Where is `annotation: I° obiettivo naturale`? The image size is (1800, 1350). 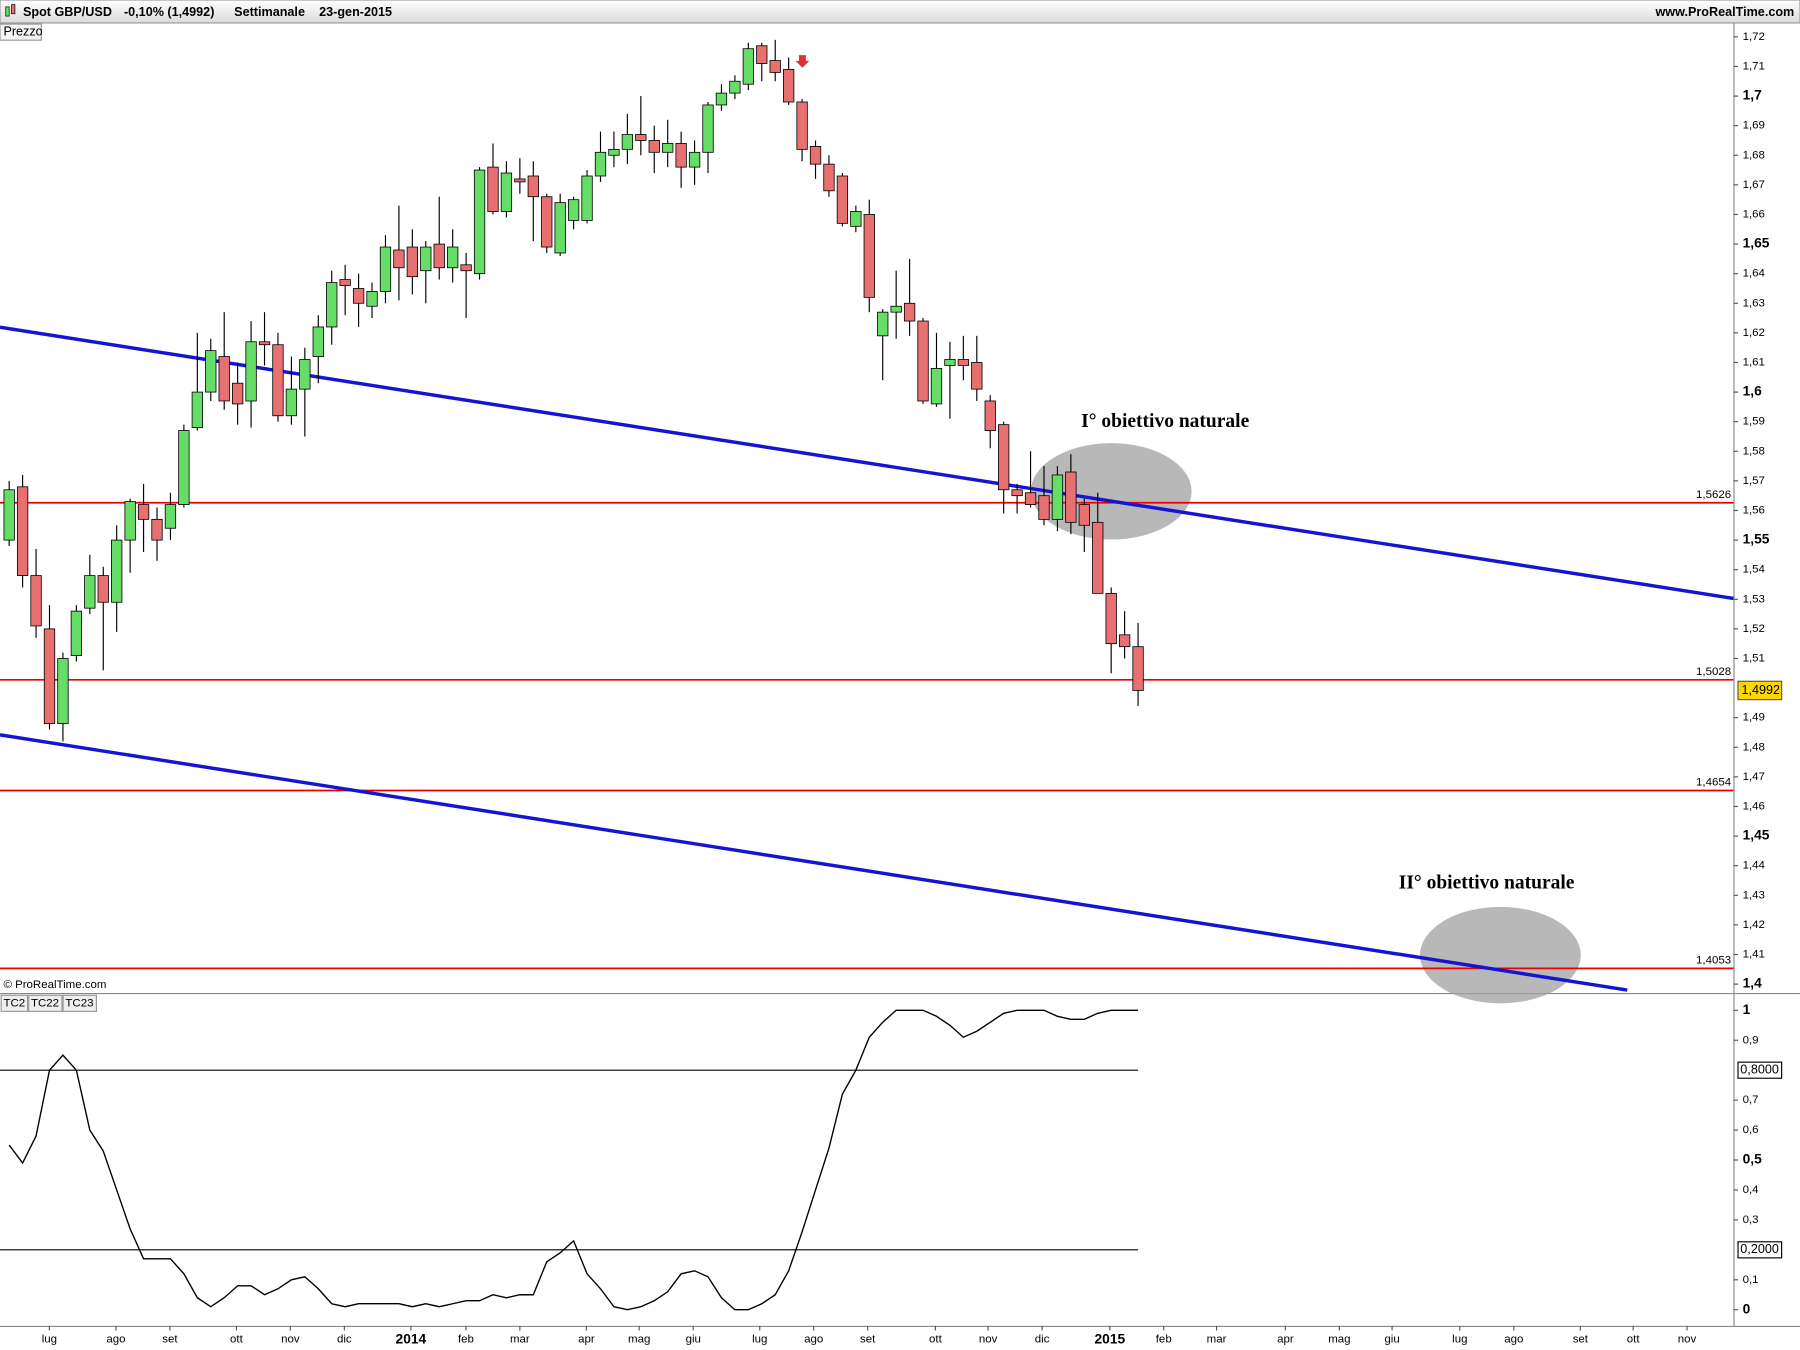
annotation: I° obiettivo naturale is located at coordinates (1165, 421).